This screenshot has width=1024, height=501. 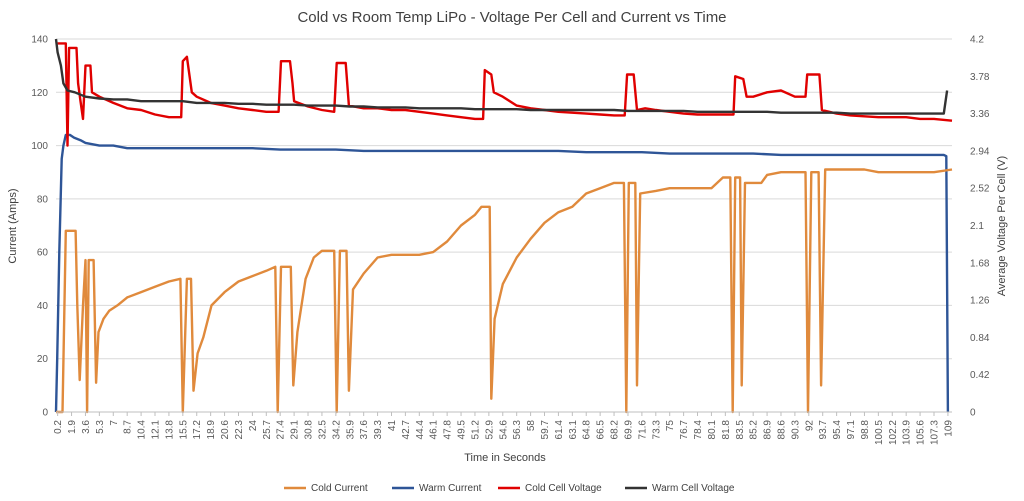 I want to click on x-tick-label: 85.2, so click(x=754, y=430).